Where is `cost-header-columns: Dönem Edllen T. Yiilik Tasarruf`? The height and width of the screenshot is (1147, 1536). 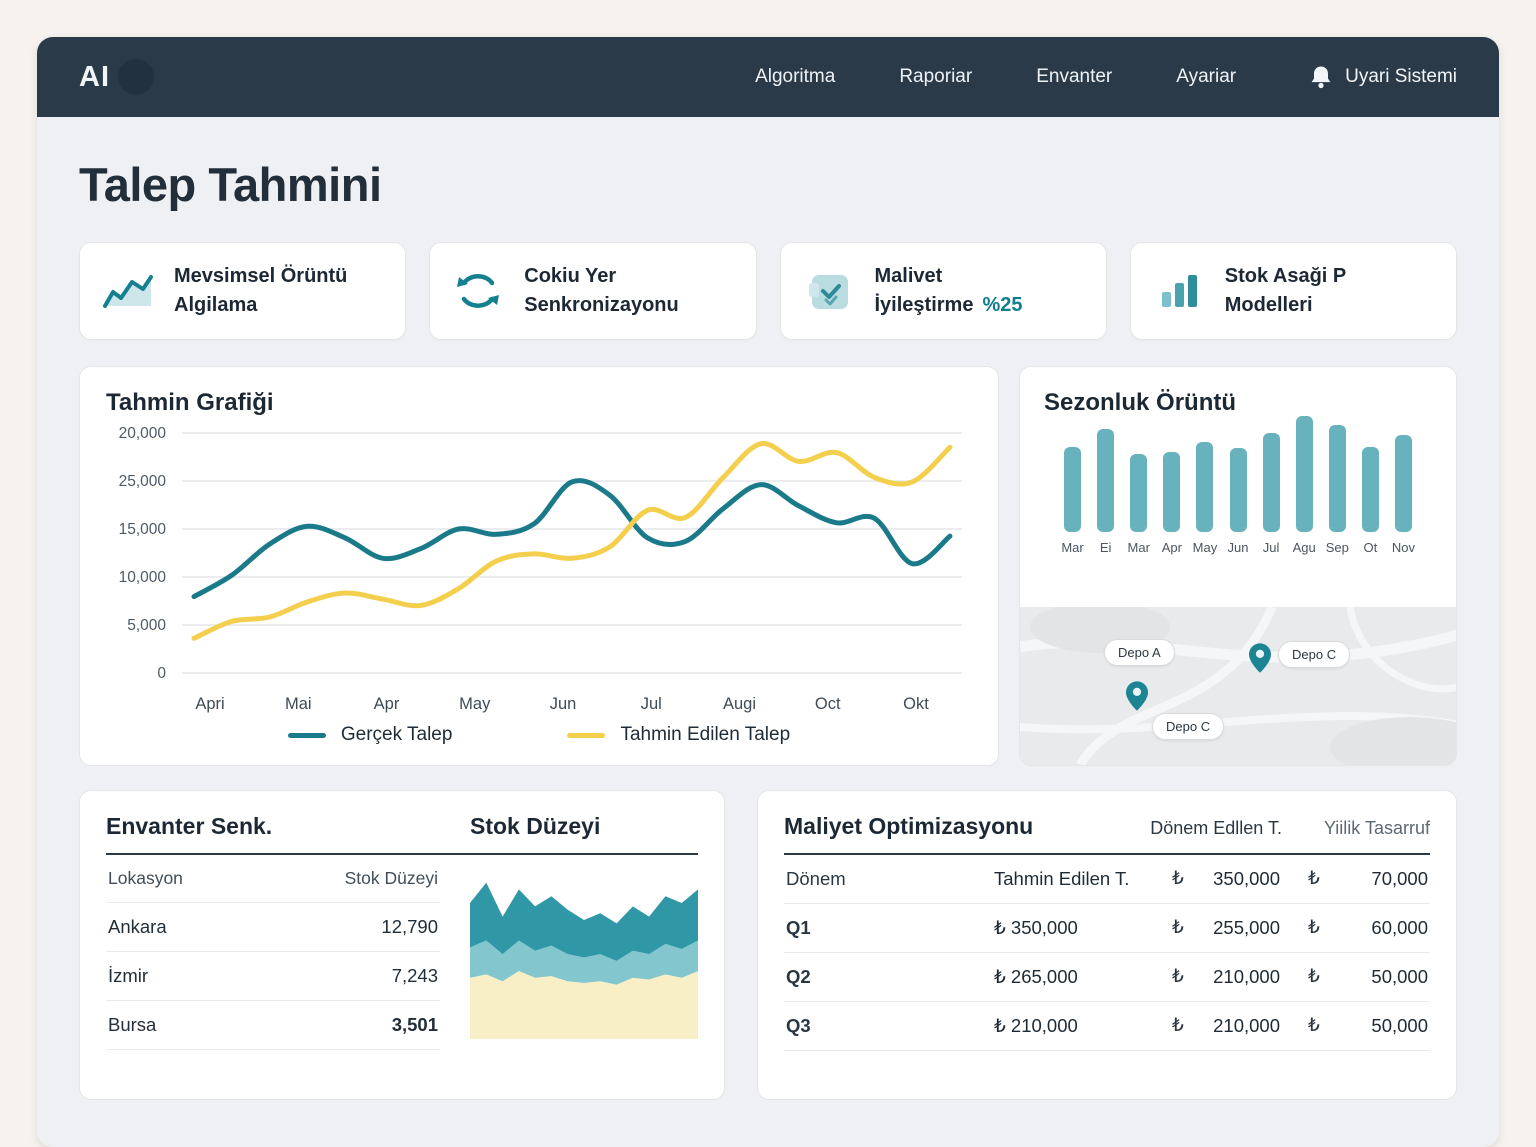
cost-header-columns: Dönem Edllen T. Yiilik Tasarruf is located at coordinates (1290, 828).